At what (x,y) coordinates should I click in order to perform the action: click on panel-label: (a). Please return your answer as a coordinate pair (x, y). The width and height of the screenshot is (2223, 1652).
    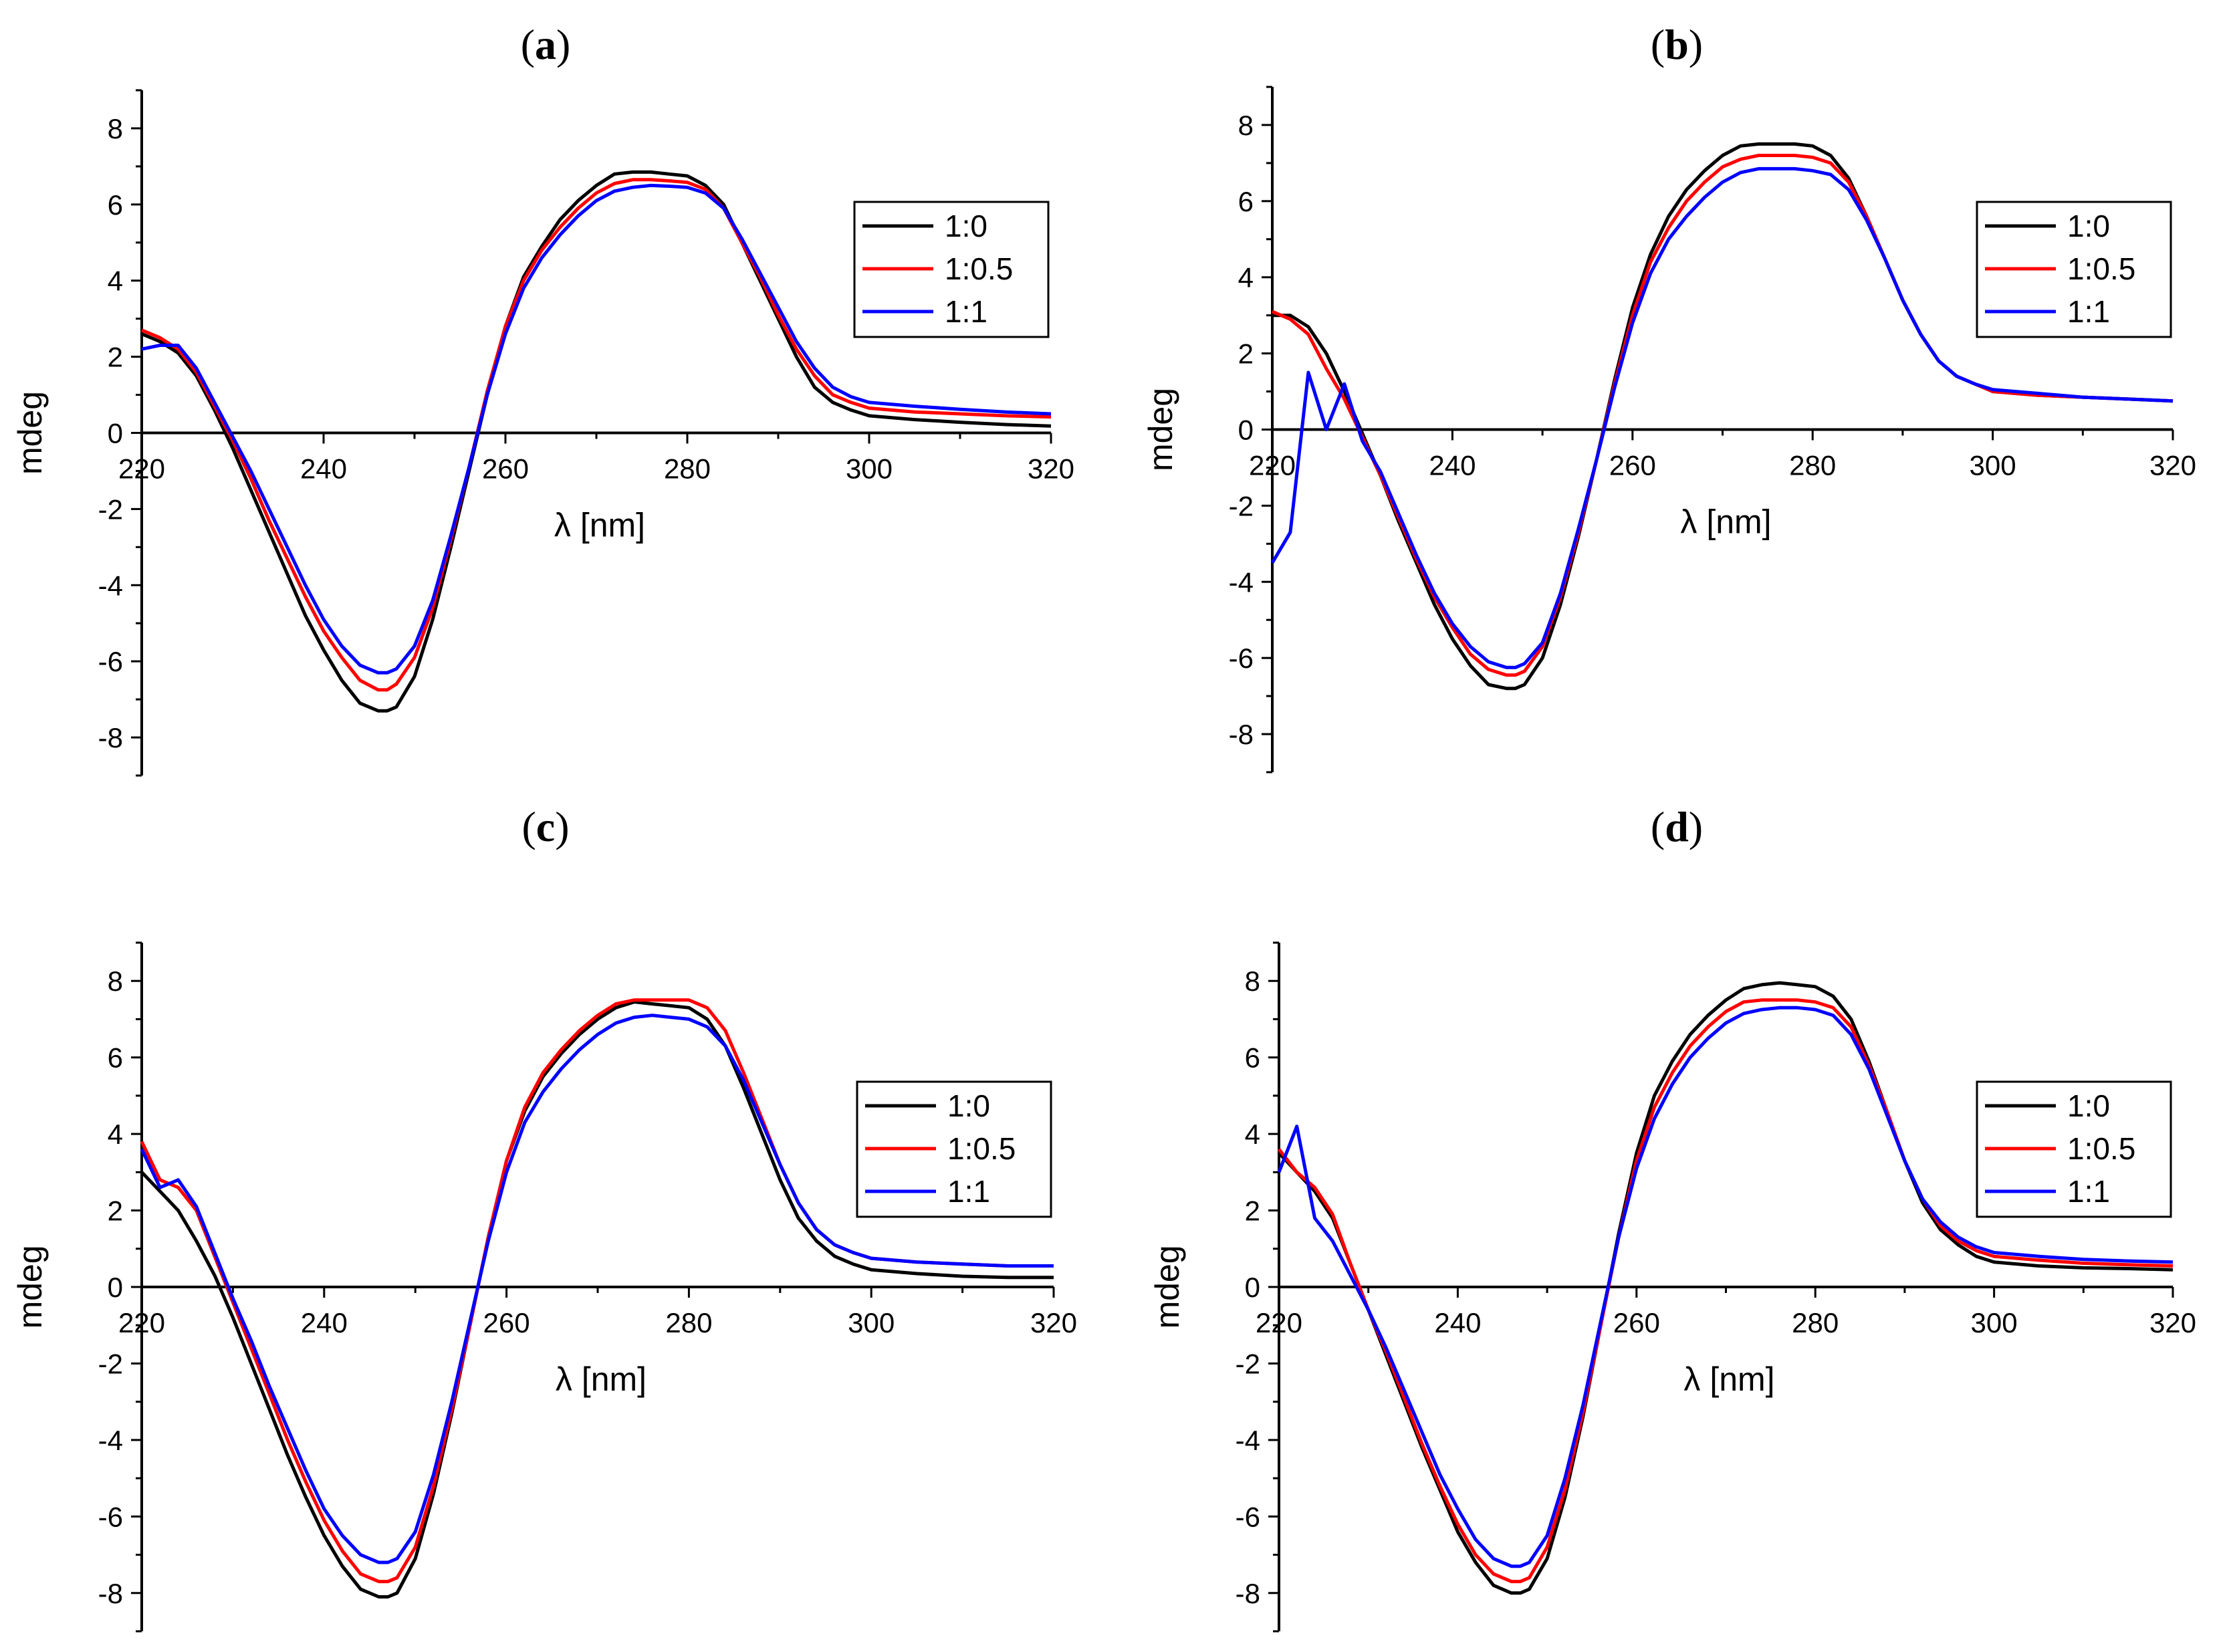
    Looking at the image, I should click on (546, 45).